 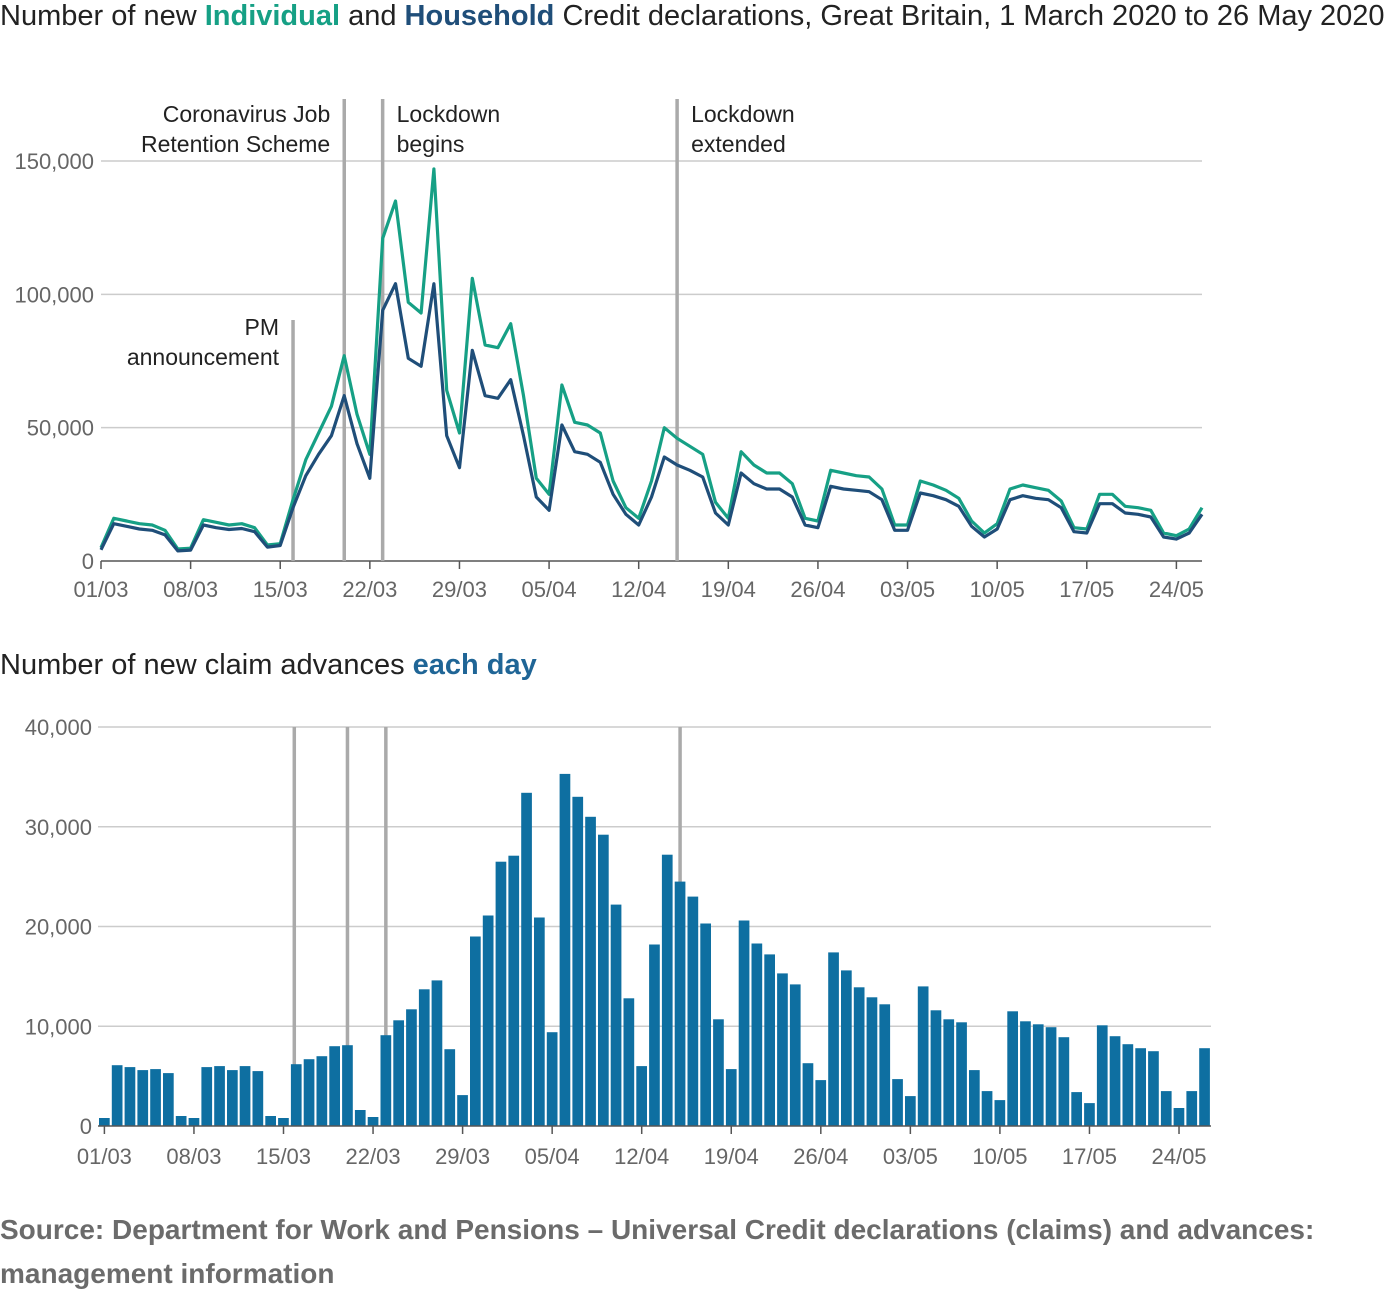 I want to click on event-label: announcement, so click(x=203, y=357).